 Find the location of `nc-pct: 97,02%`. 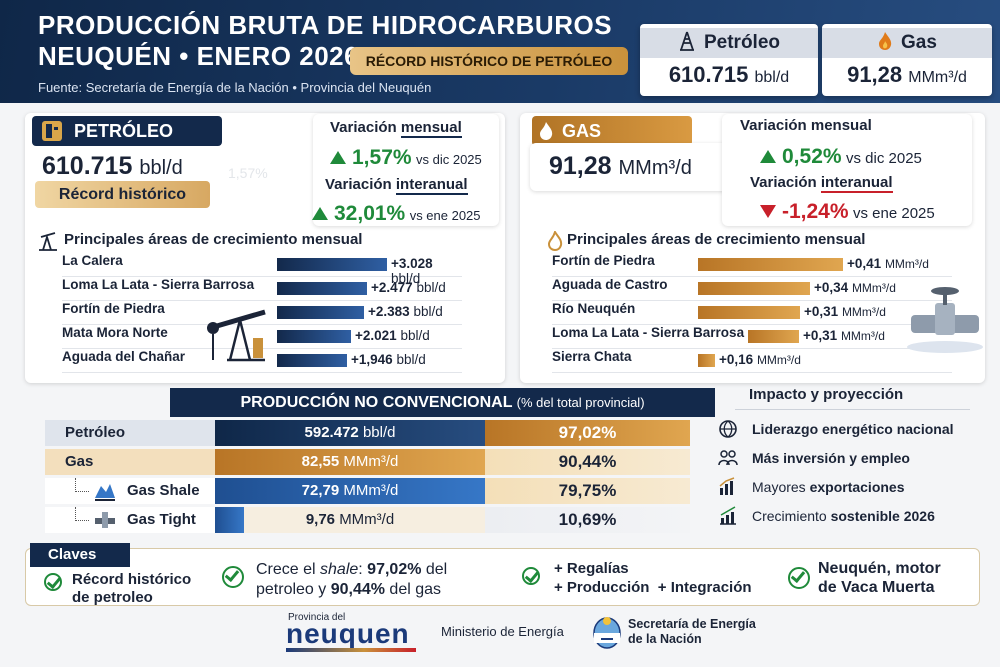

nc-pct: 97,02% is located at coordinates (587, 433).